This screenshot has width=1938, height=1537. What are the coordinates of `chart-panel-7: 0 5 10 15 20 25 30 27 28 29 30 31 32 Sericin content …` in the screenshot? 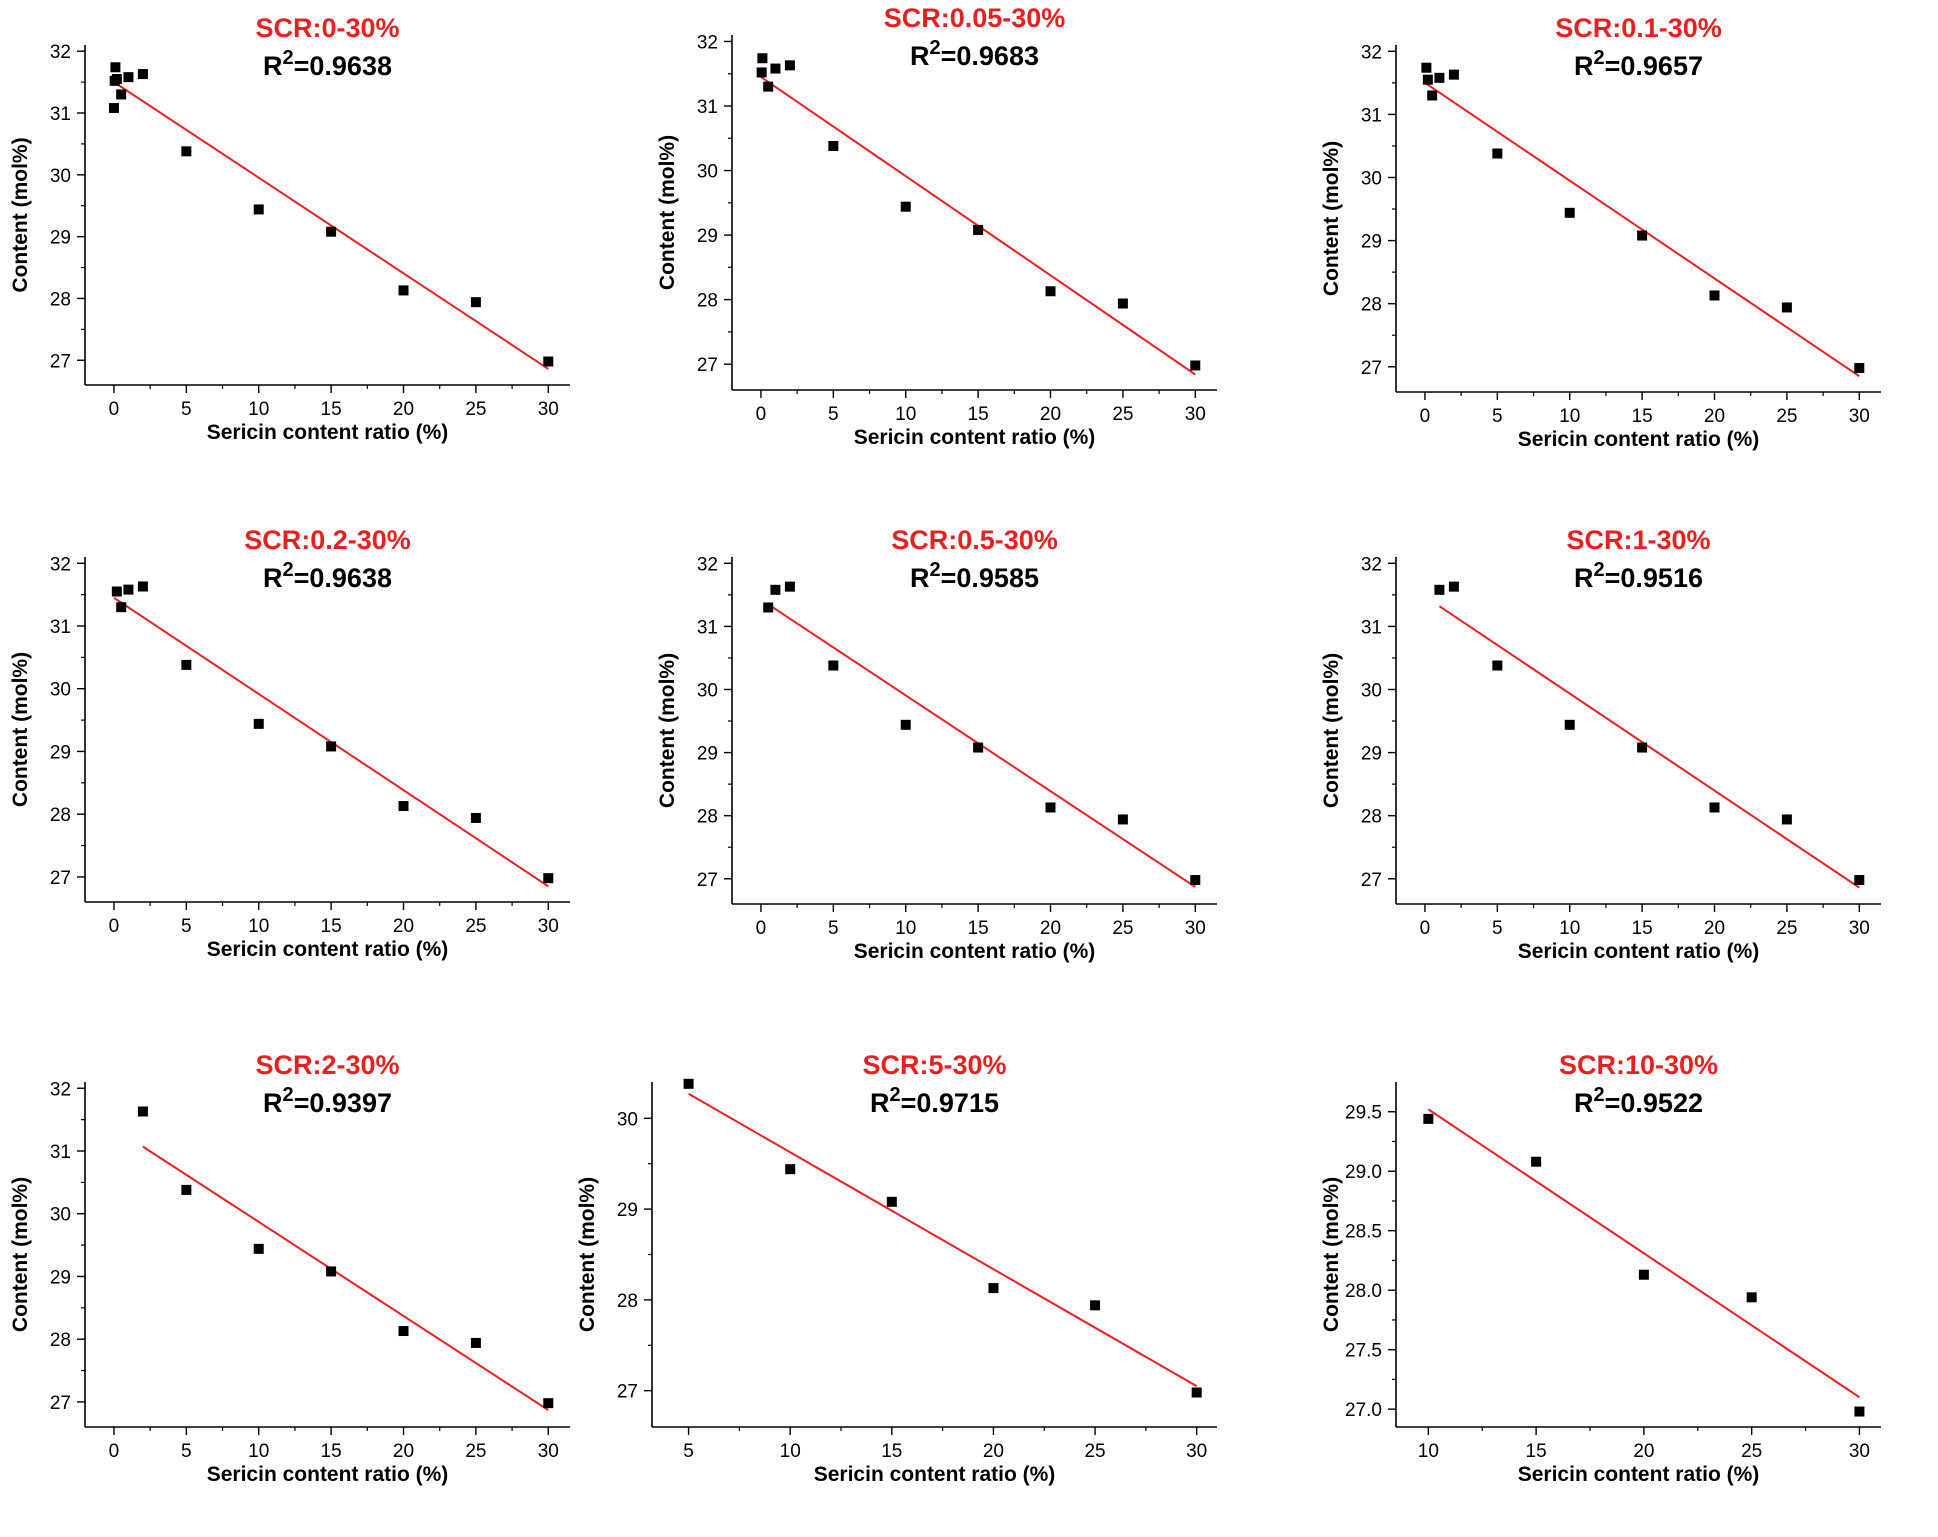 It's located at (289, 1268).